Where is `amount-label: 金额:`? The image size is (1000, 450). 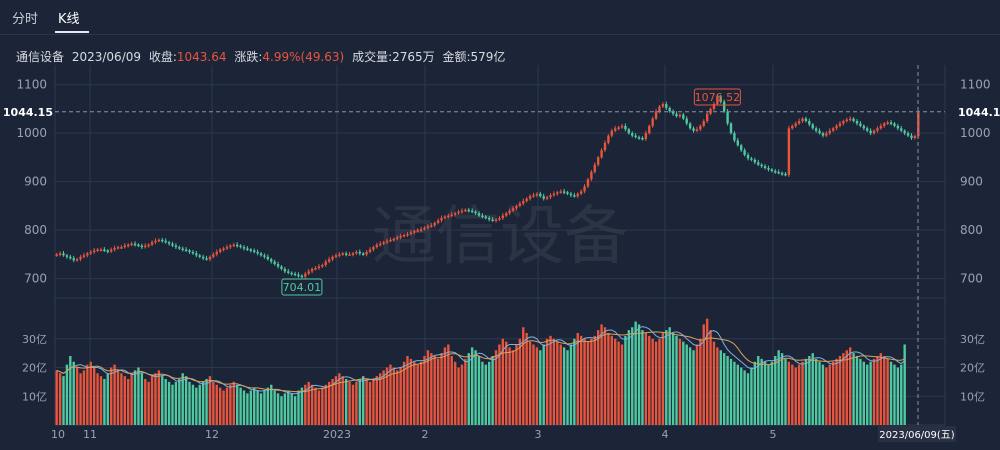
amount-label: 金额: is located at coordinates (456, 57).